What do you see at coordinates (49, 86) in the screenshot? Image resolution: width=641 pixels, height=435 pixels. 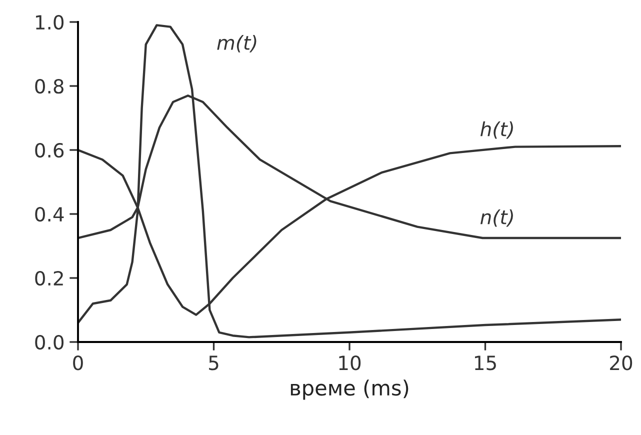 I see `y-tick-label: 0.8` at bounding box center [49, 86].